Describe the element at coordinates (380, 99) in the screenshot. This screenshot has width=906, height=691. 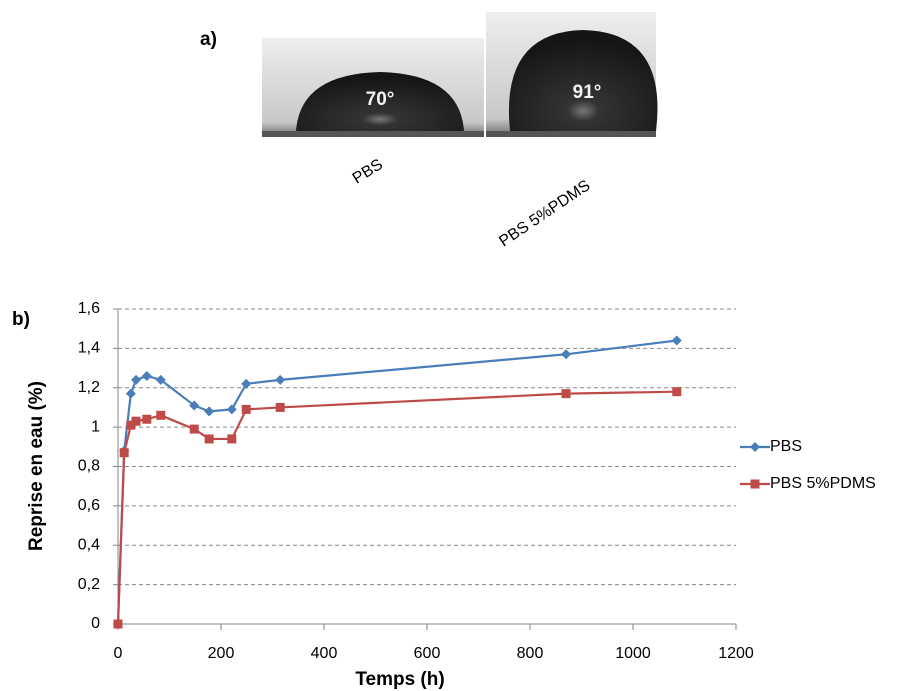
I see `contact-angle: 70°` at that location.